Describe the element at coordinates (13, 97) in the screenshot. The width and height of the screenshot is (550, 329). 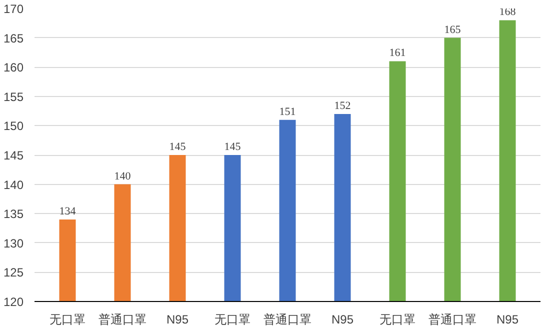
I see `y-tick-label: 155` at that location.